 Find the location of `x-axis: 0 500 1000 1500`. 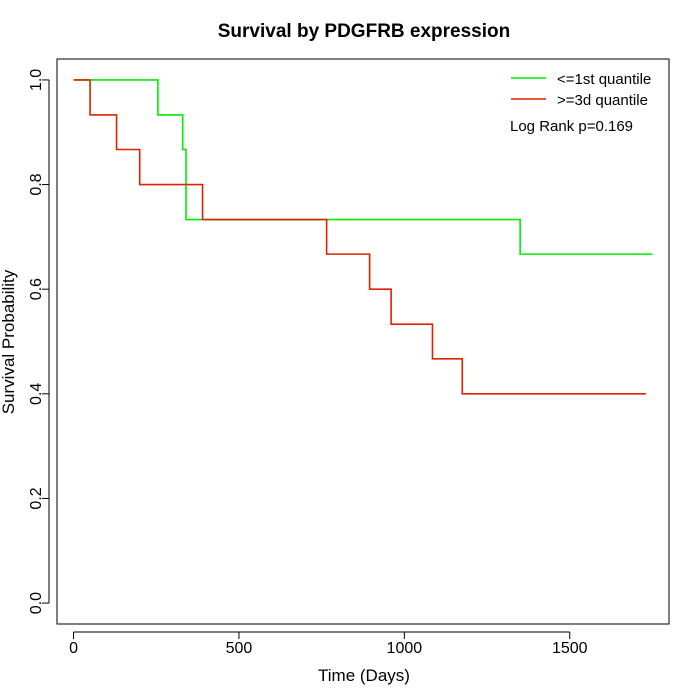

x-axis: 0 500 1000 1500 is located at coordinates (328, 644).